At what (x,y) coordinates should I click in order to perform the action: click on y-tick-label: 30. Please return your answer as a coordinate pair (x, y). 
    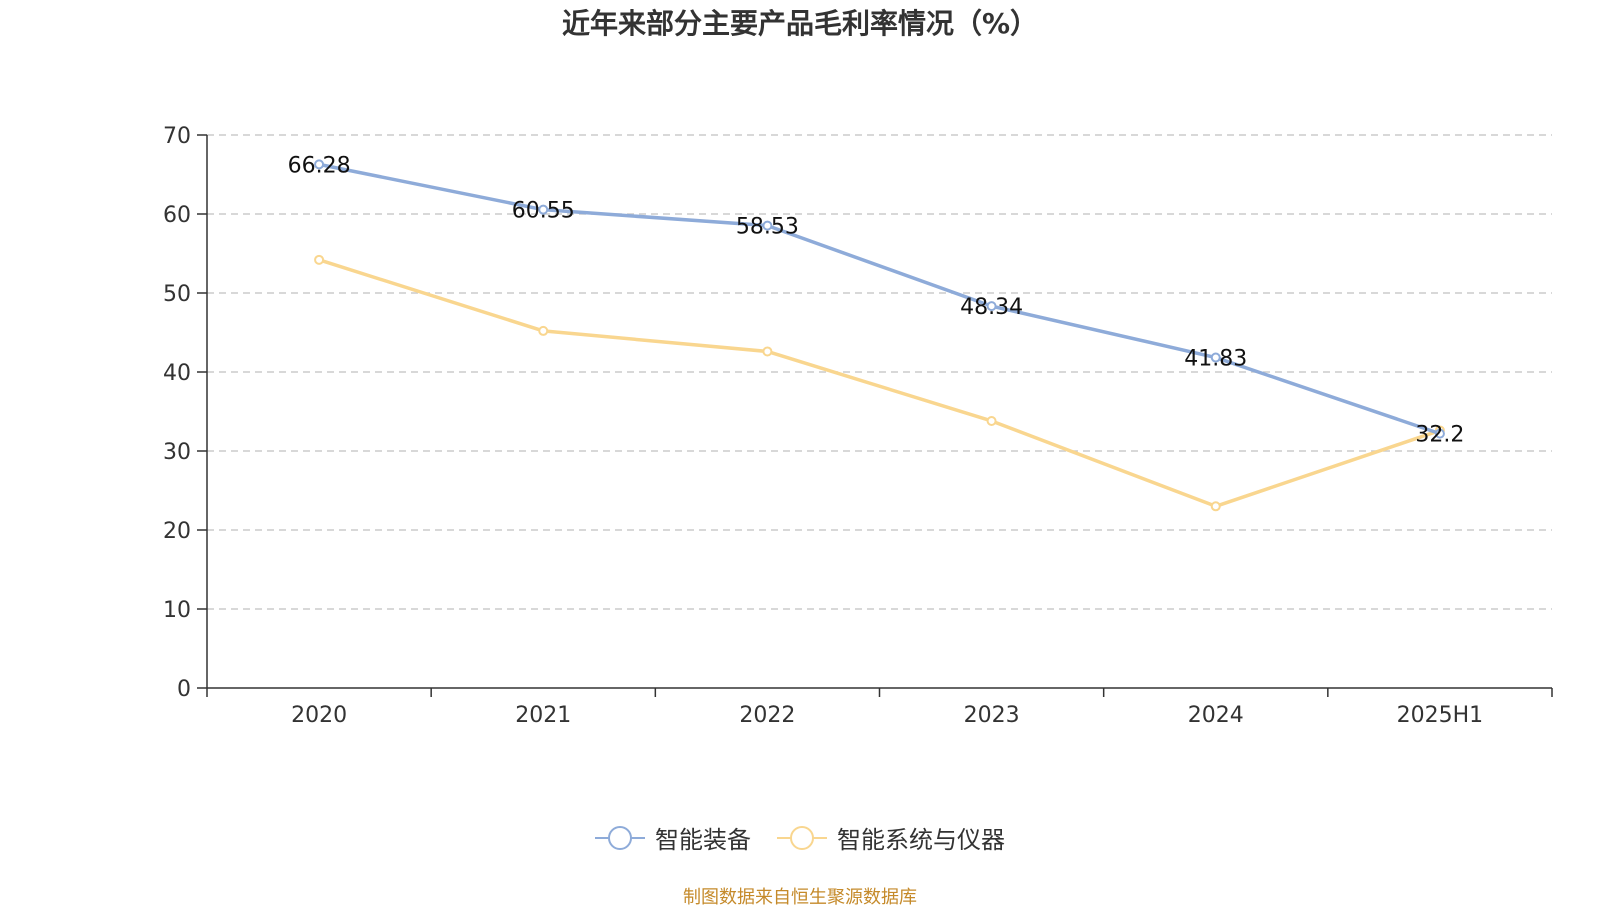
    Looking at the image, I should click on (177, 452).